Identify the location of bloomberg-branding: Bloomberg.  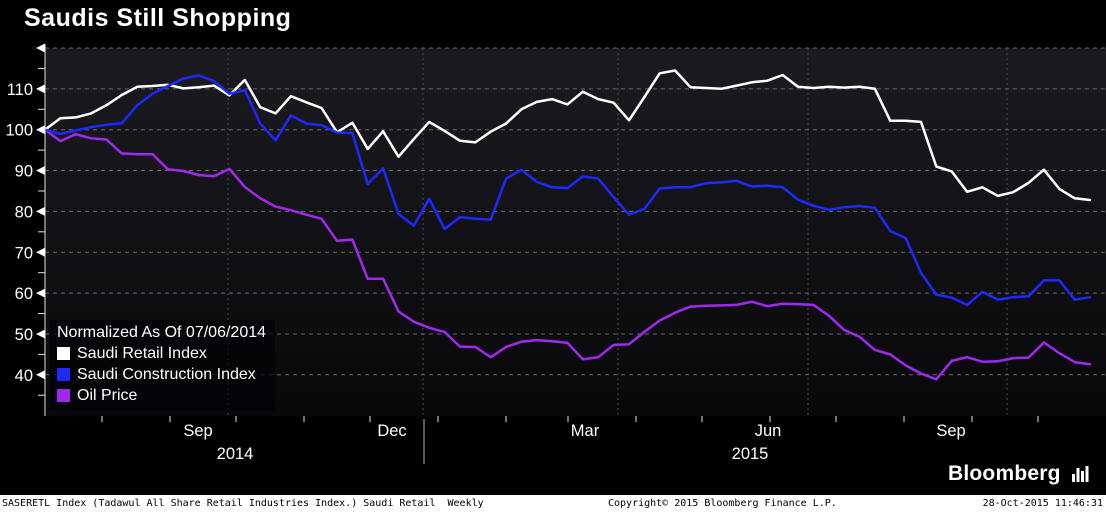
(1018, 474).